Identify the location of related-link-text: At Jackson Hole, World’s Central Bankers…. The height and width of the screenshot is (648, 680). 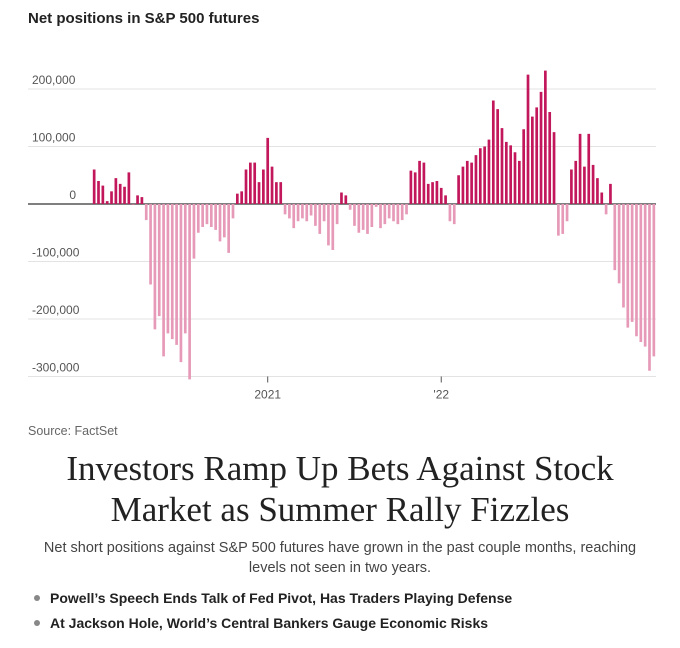
(269, 623).